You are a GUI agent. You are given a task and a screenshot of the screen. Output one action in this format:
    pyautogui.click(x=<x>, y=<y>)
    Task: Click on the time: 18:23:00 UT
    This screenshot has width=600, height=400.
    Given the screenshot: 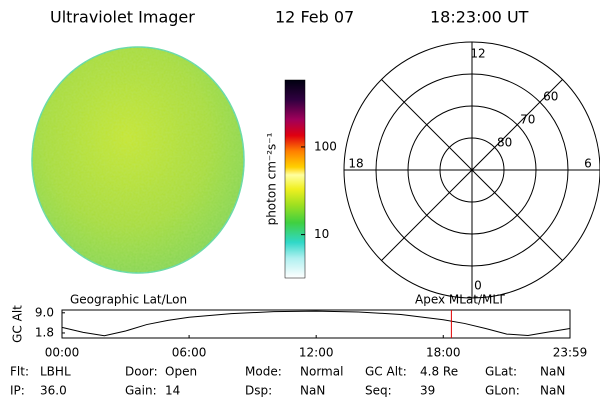 What is the action you would take?
    pyautogui.click(x=479, y=17)
    